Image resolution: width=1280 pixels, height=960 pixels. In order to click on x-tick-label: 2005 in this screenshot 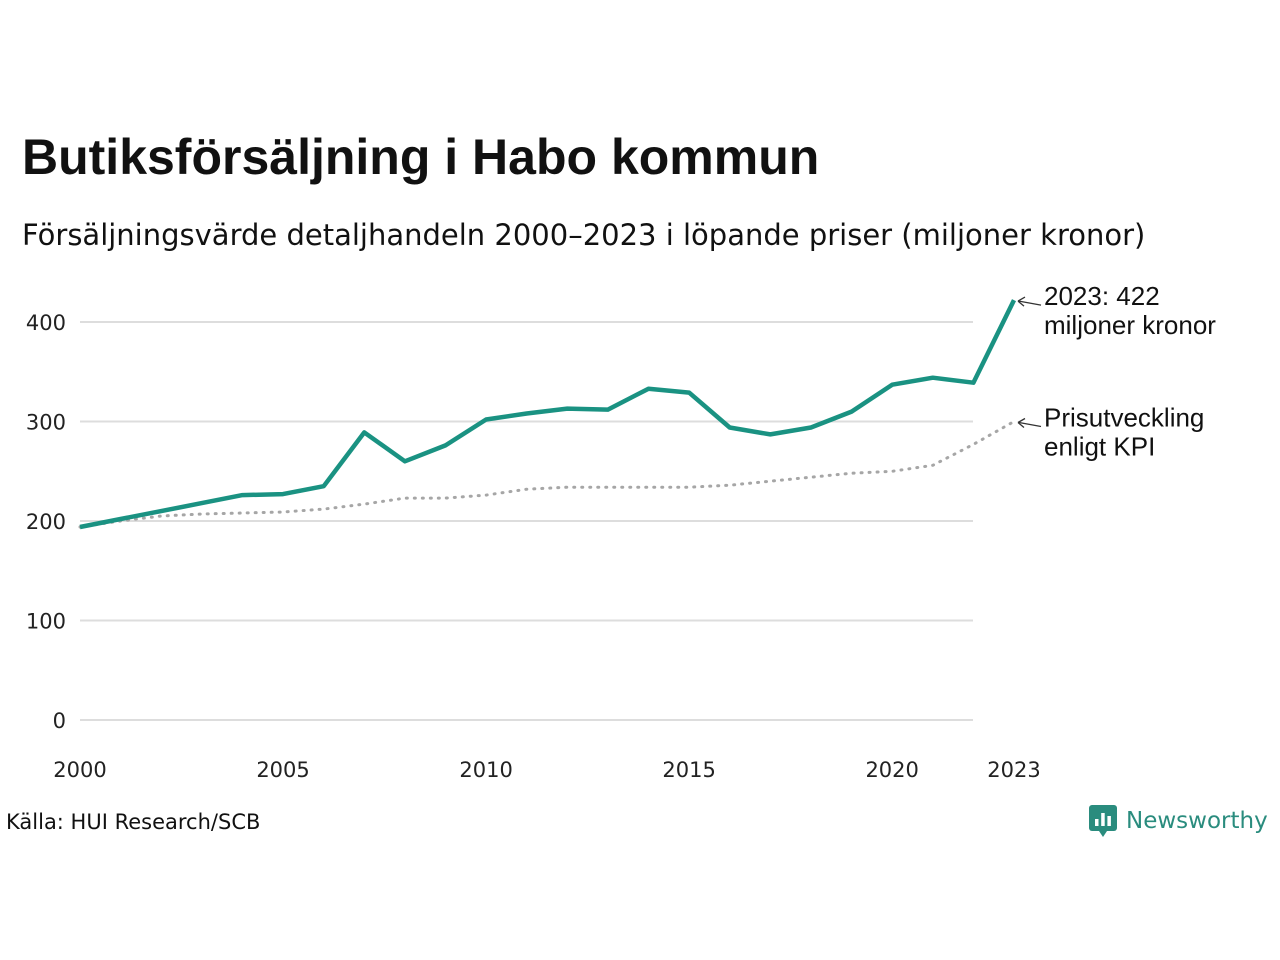, I will do `click(282, 770)`.